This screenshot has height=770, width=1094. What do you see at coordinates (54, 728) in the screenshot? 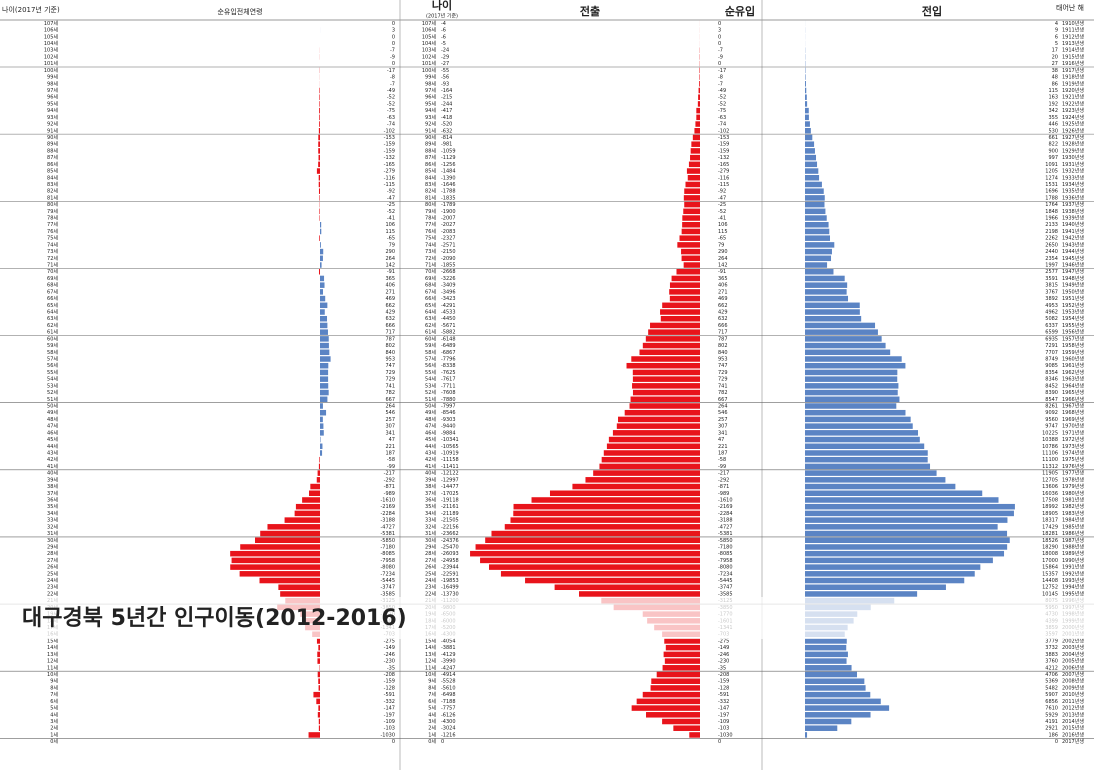
I see `age-label-left: 2세` at bounding box center [54, 728].